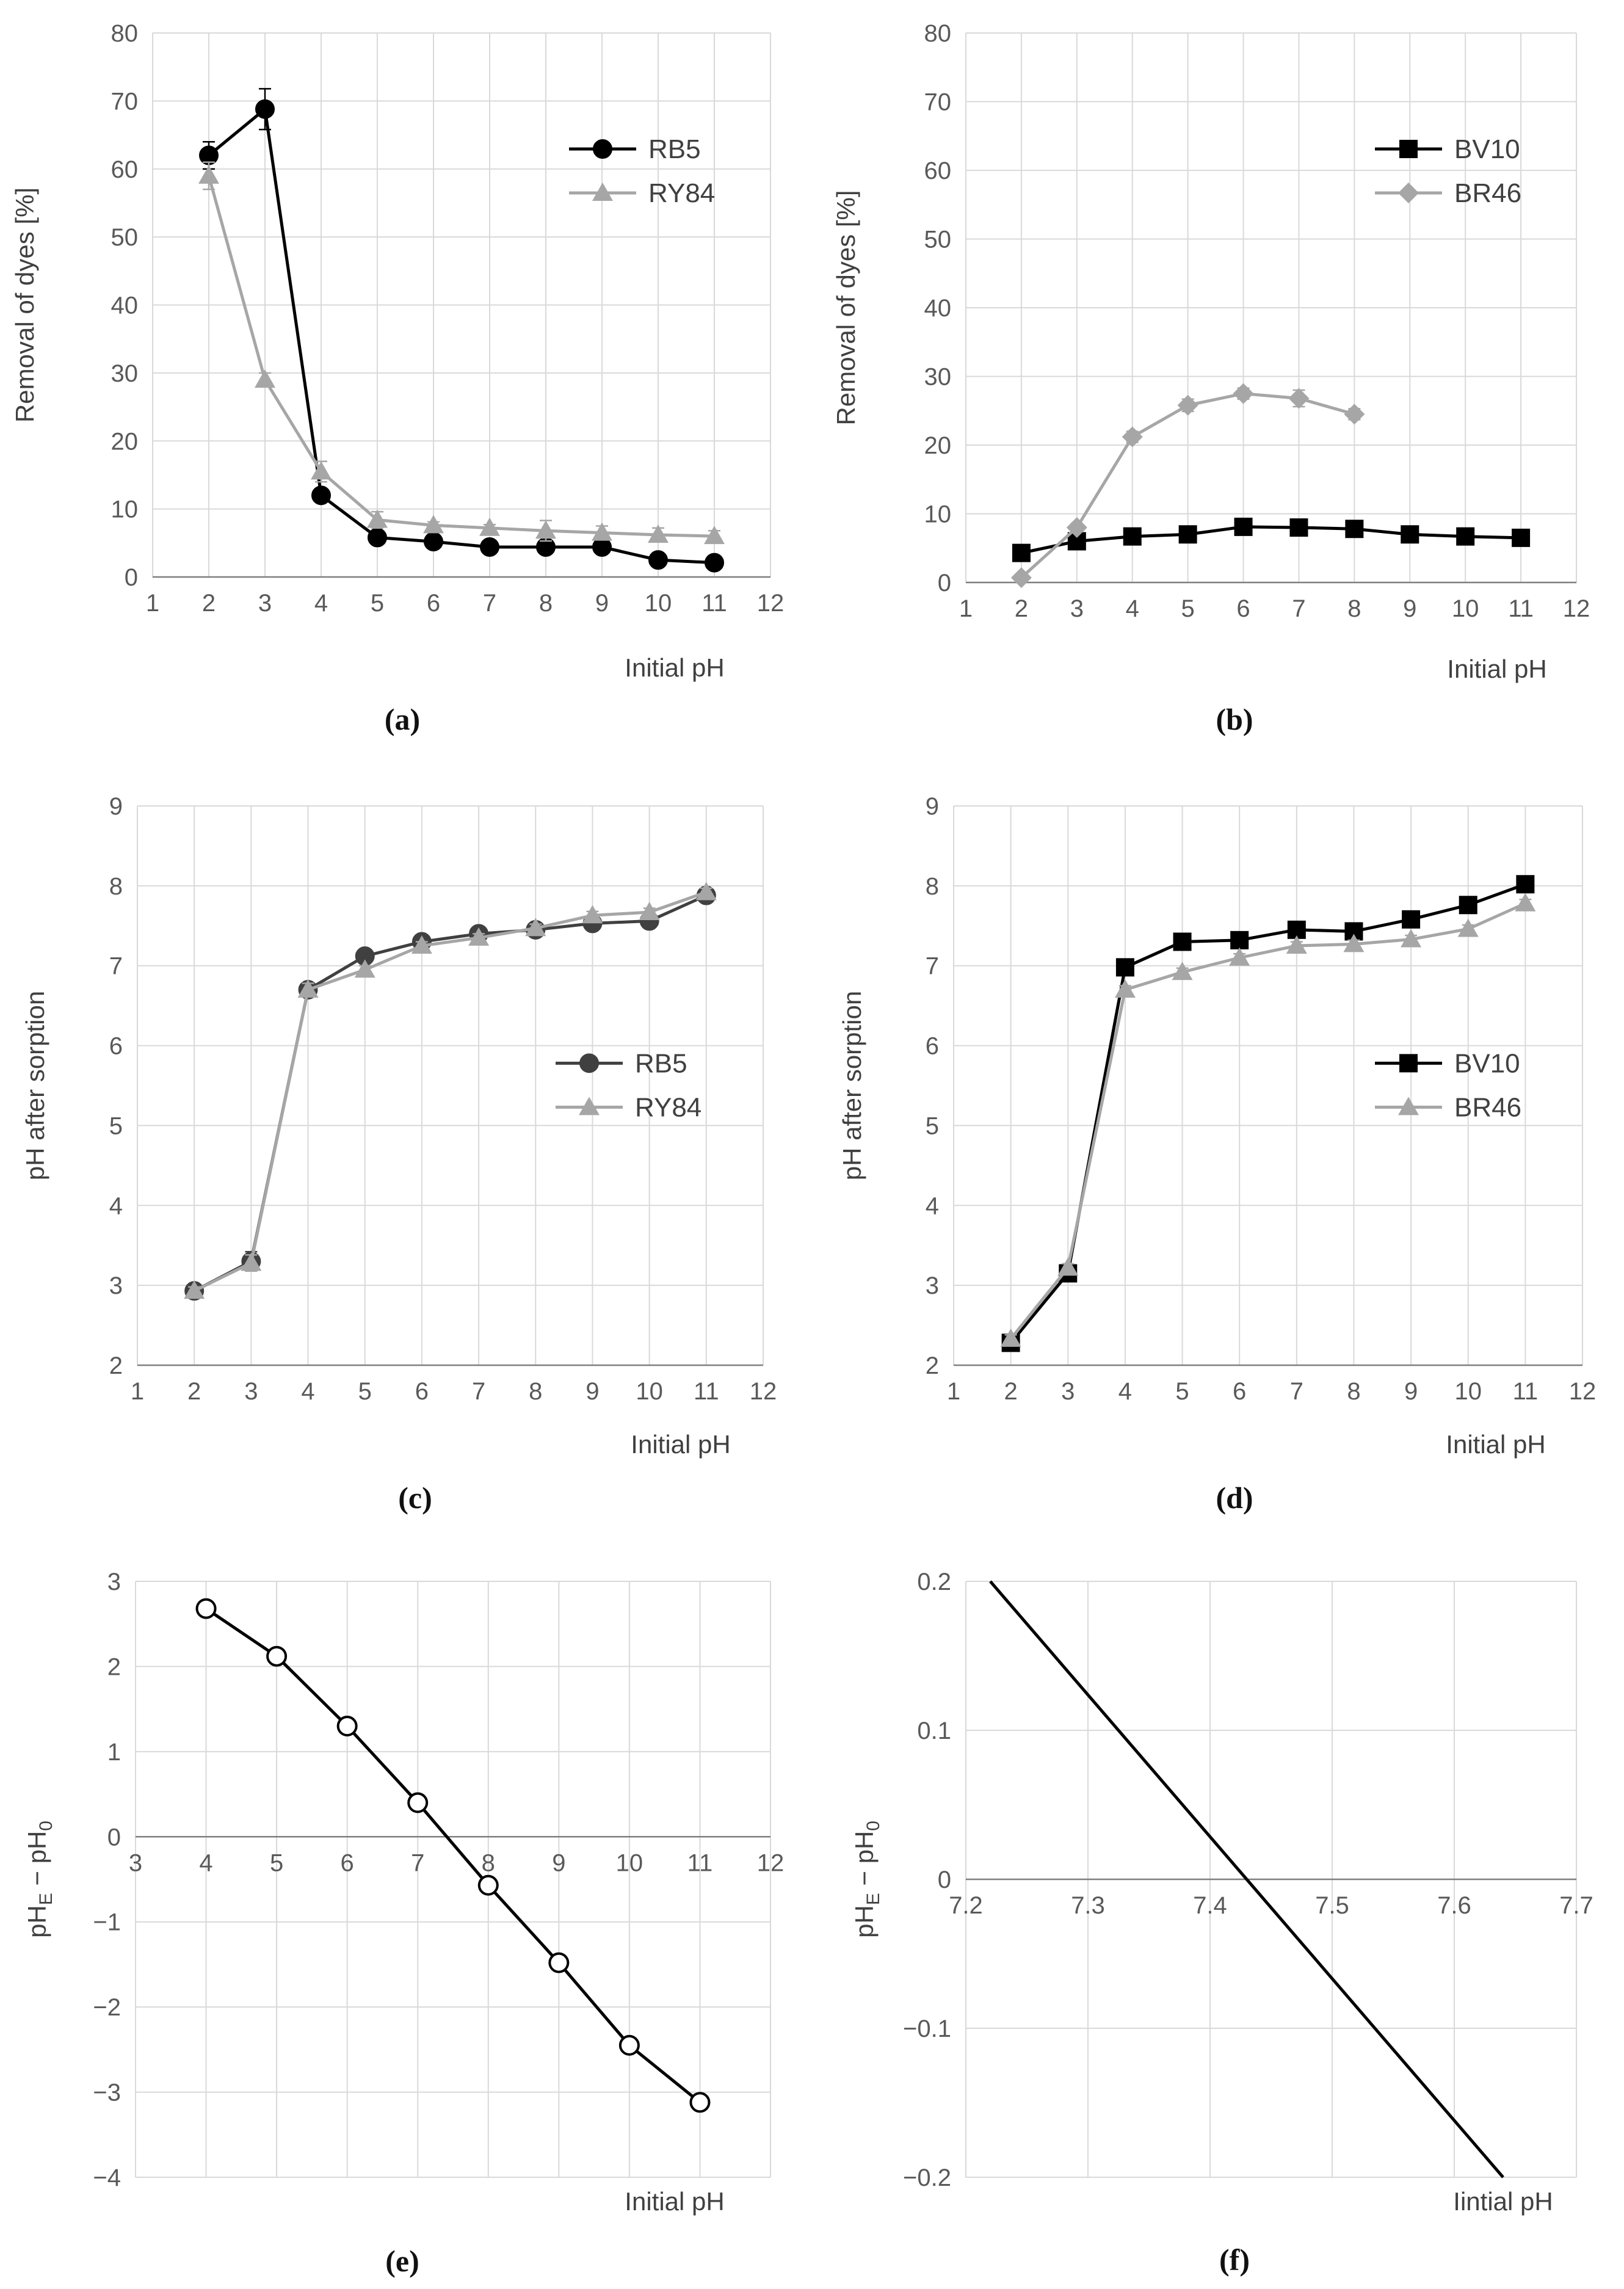  I want to click on legend-label: BR46, so click(1488, 1107).